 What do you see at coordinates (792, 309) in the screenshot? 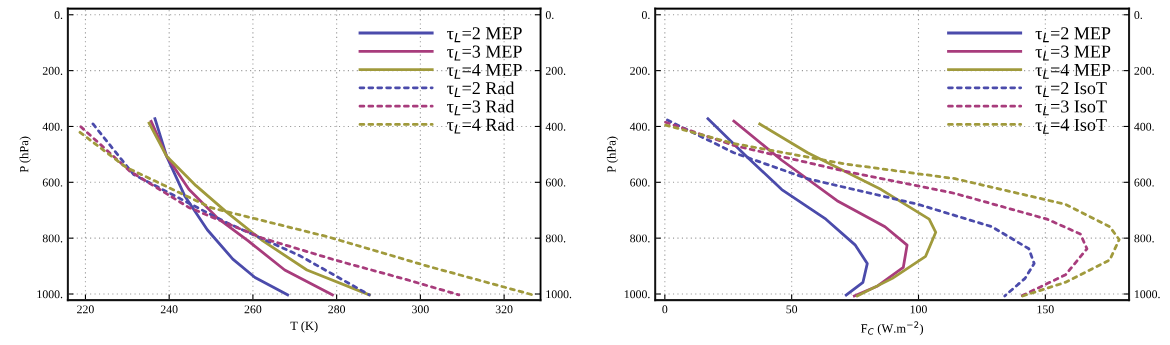
I see `x-tick-label: 50` at bounding box center [792, 309].